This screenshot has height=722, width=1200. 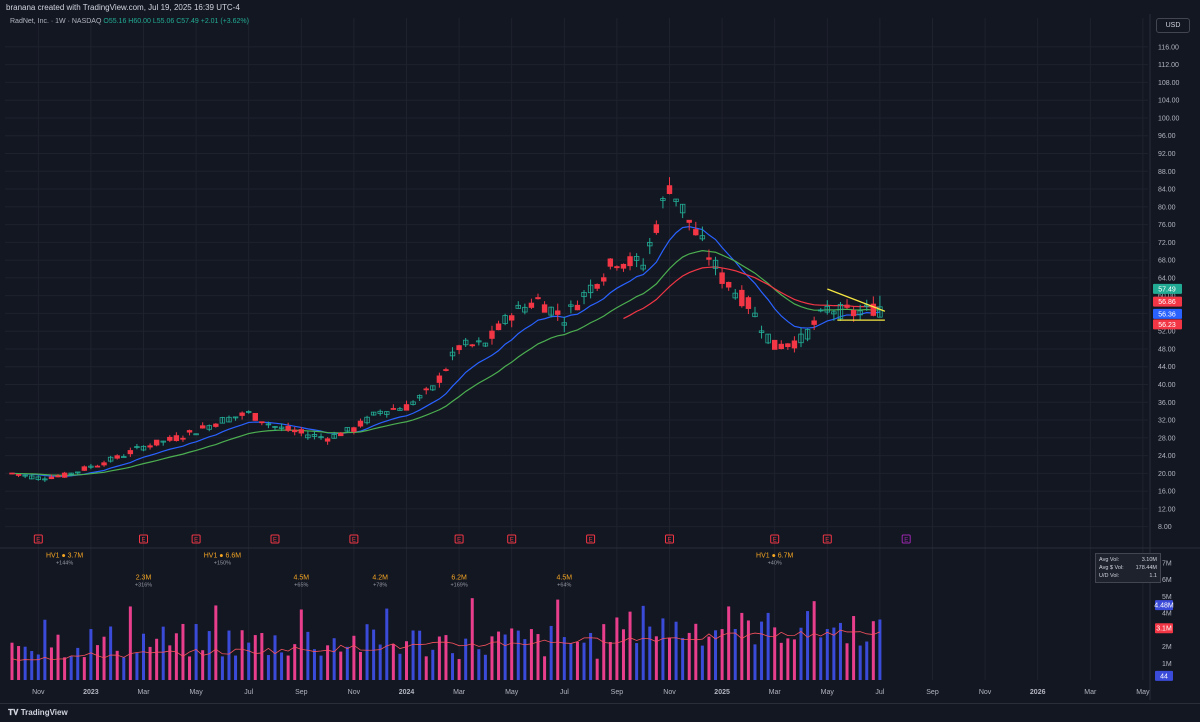 What do you see at coordinates (459, 692) in the screenshot?
I see `time-tick-label: Mar` at bounding box center [459, 692].